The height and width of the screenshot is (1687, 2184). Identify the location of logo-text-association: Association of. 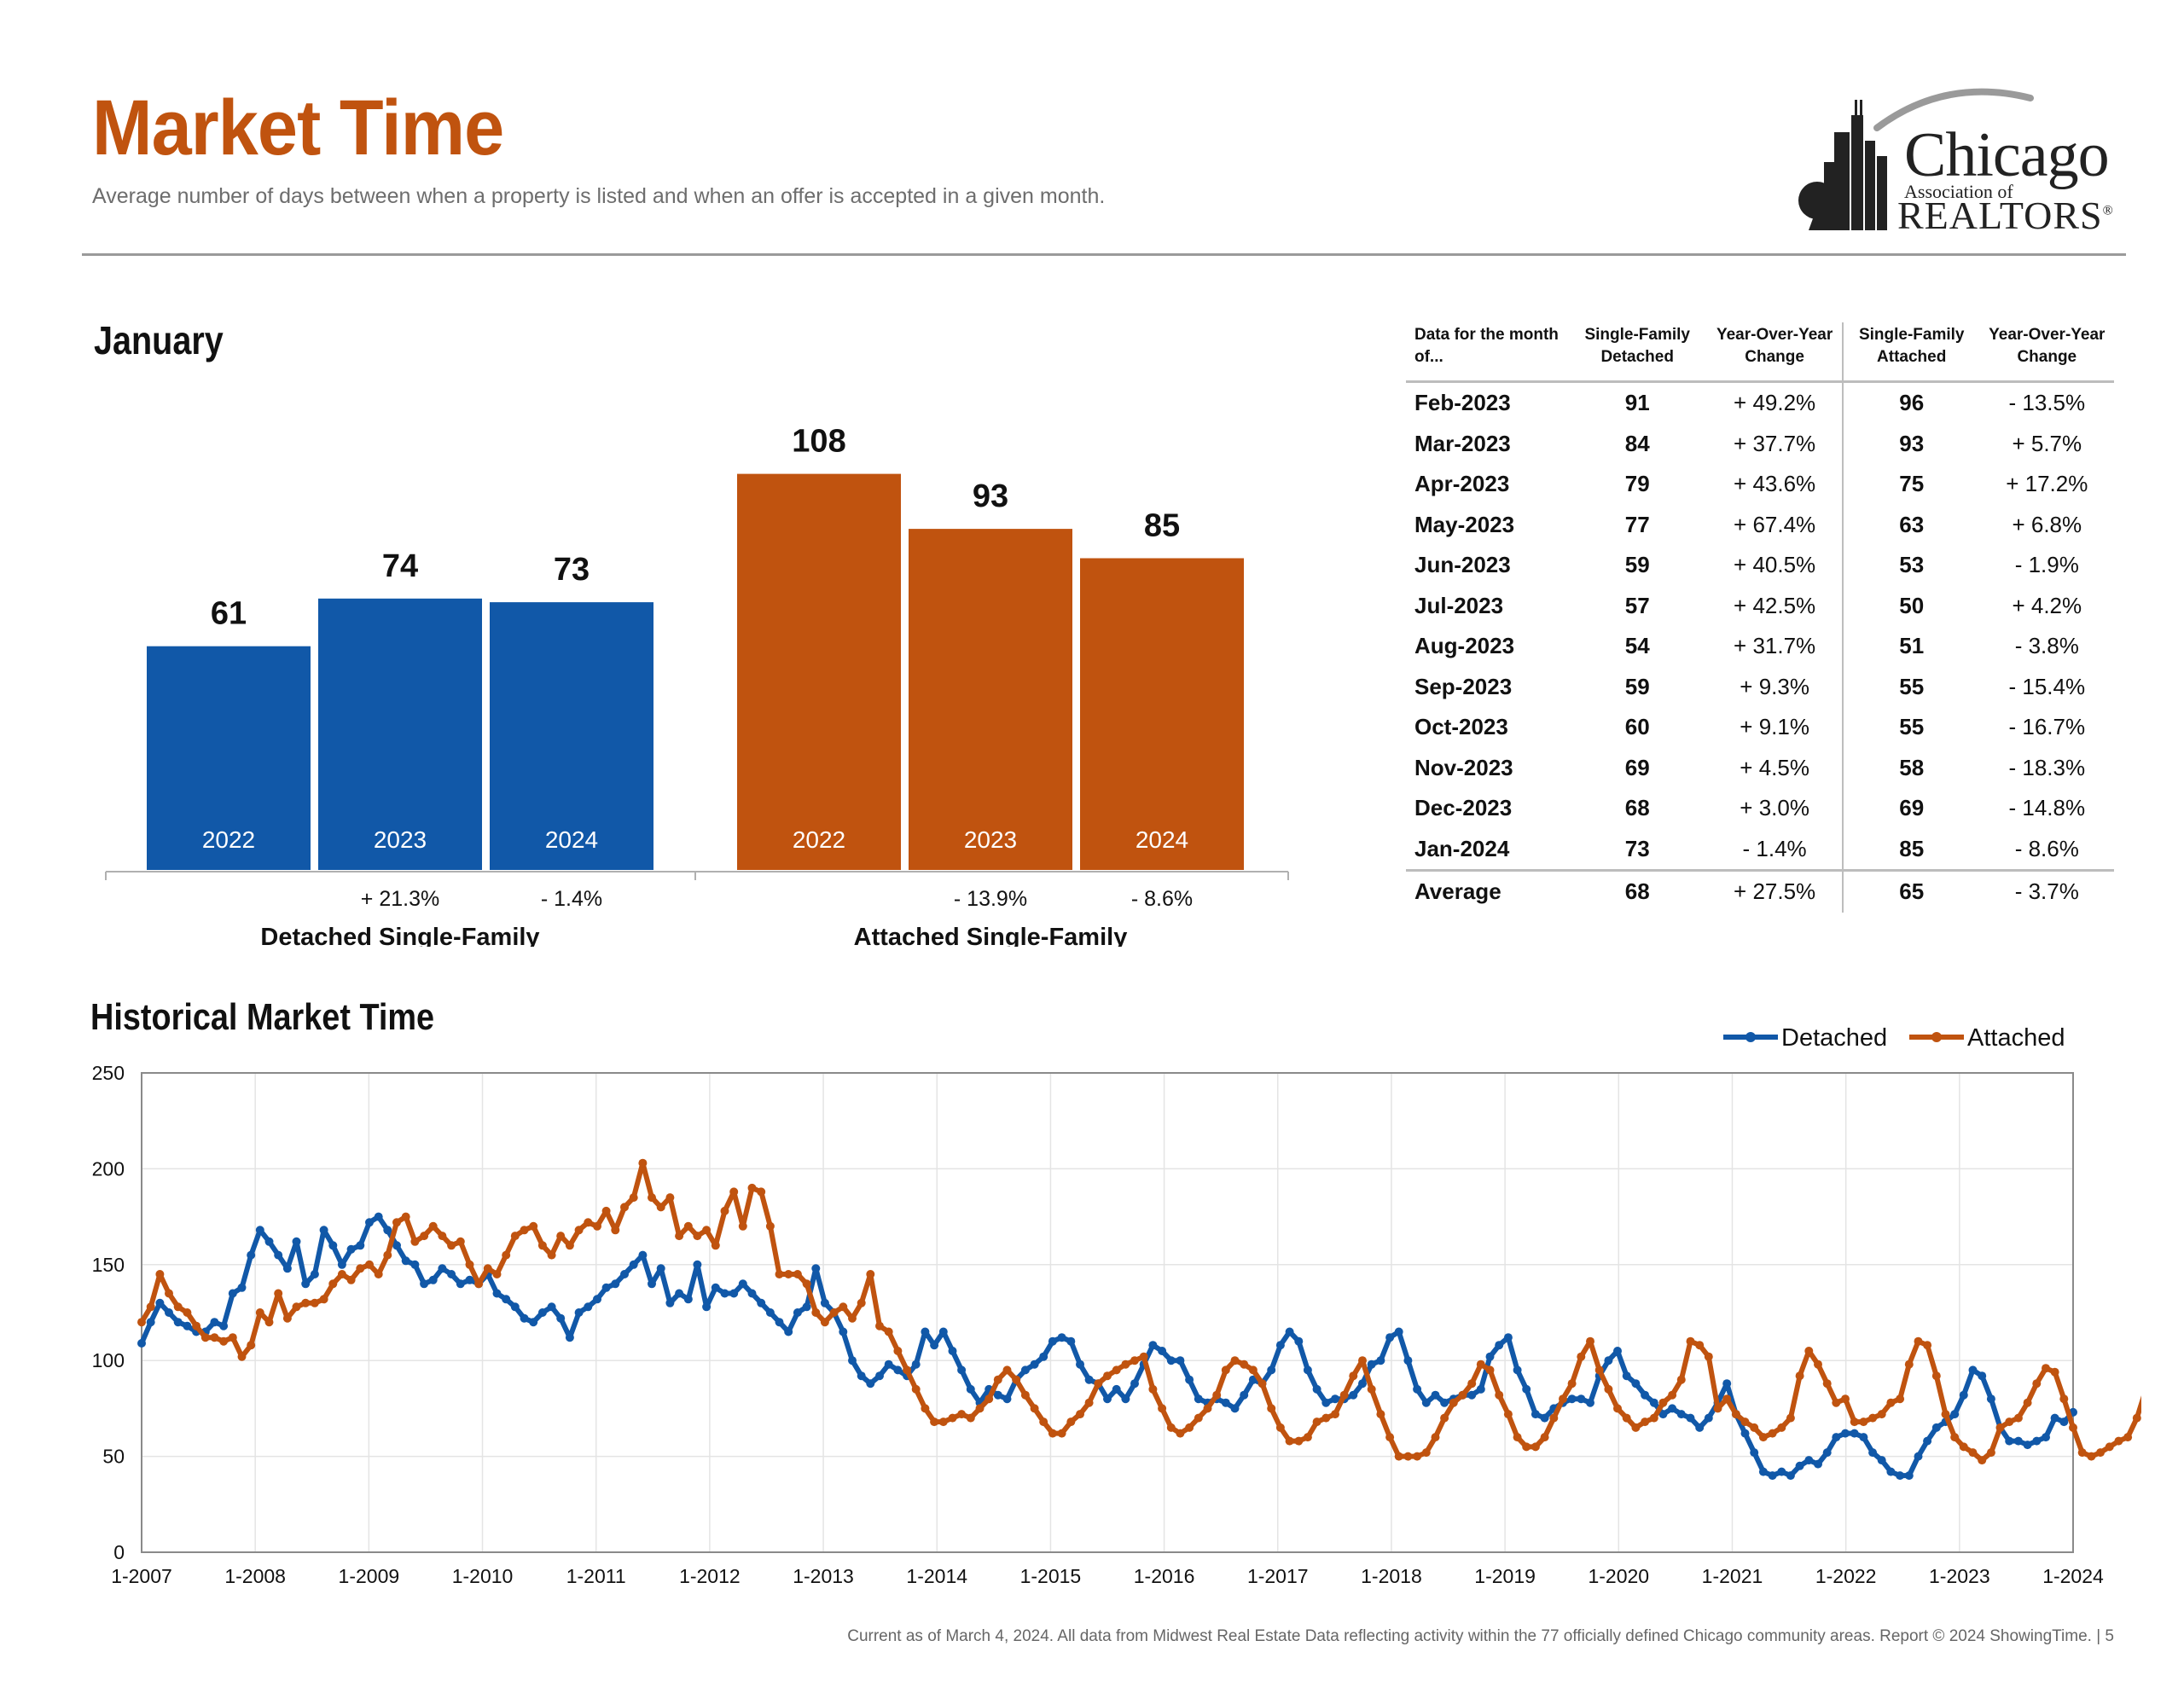
(1959, 192).